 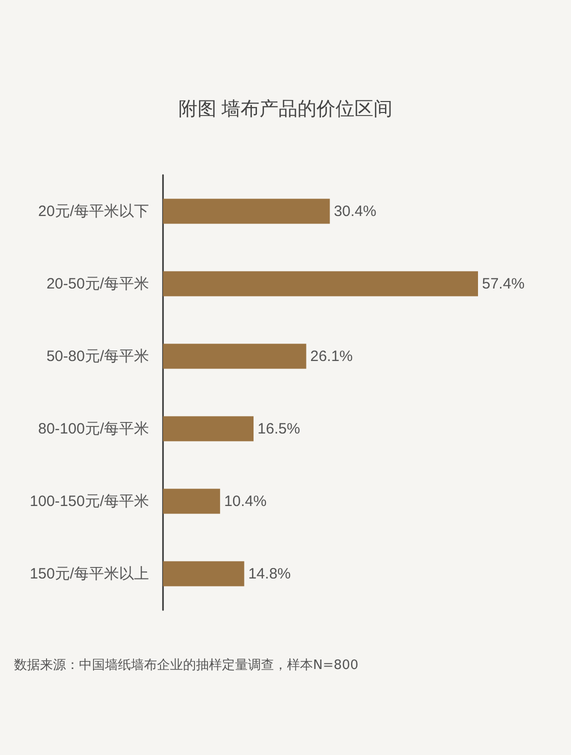 I want to click on y-tick-label: 80-100元/每平米, so click(x=93, y=429).